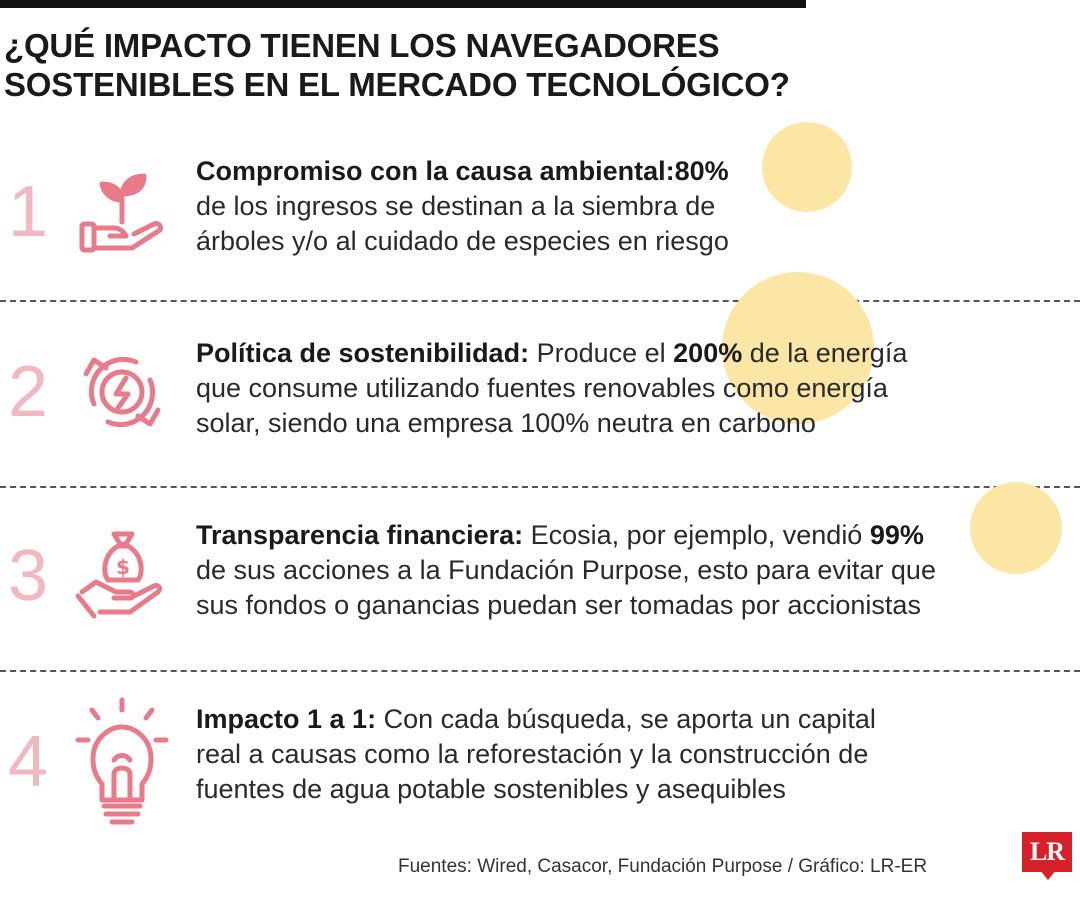  I want to click on item-number: 2, so click(28, 392).